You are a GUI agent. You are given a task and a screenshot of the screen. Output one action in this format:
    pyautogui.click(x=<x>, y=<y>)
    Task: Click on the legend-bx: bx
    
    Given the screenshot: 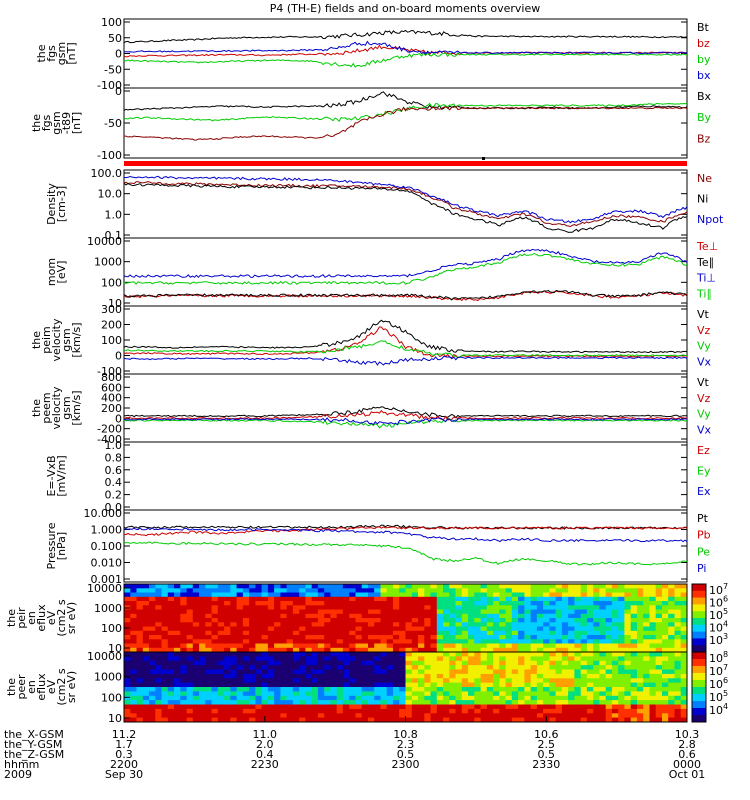 What is the action you would take?
    pyautogui.click(x=704, y=75)
    